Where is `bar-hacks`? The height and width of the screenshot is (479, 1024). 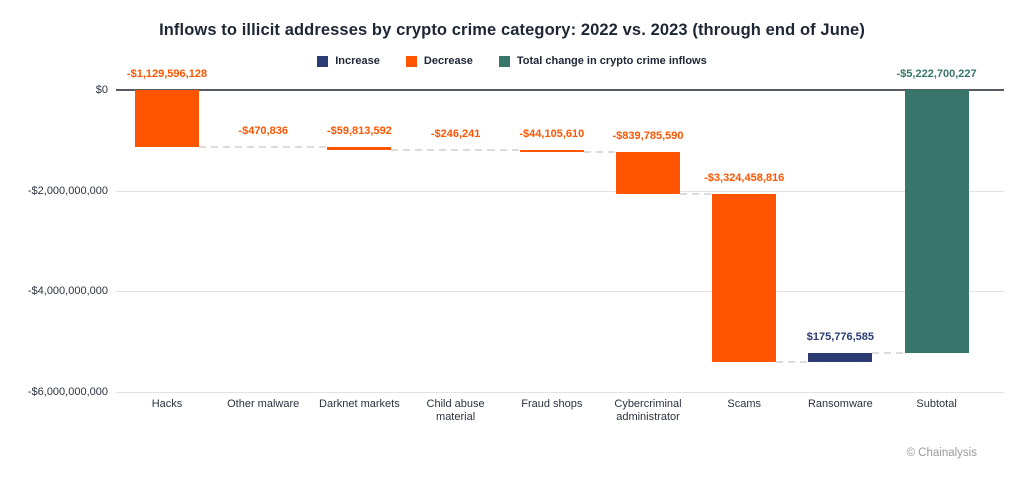
bar-hacks is located at coordinates (167, 118).